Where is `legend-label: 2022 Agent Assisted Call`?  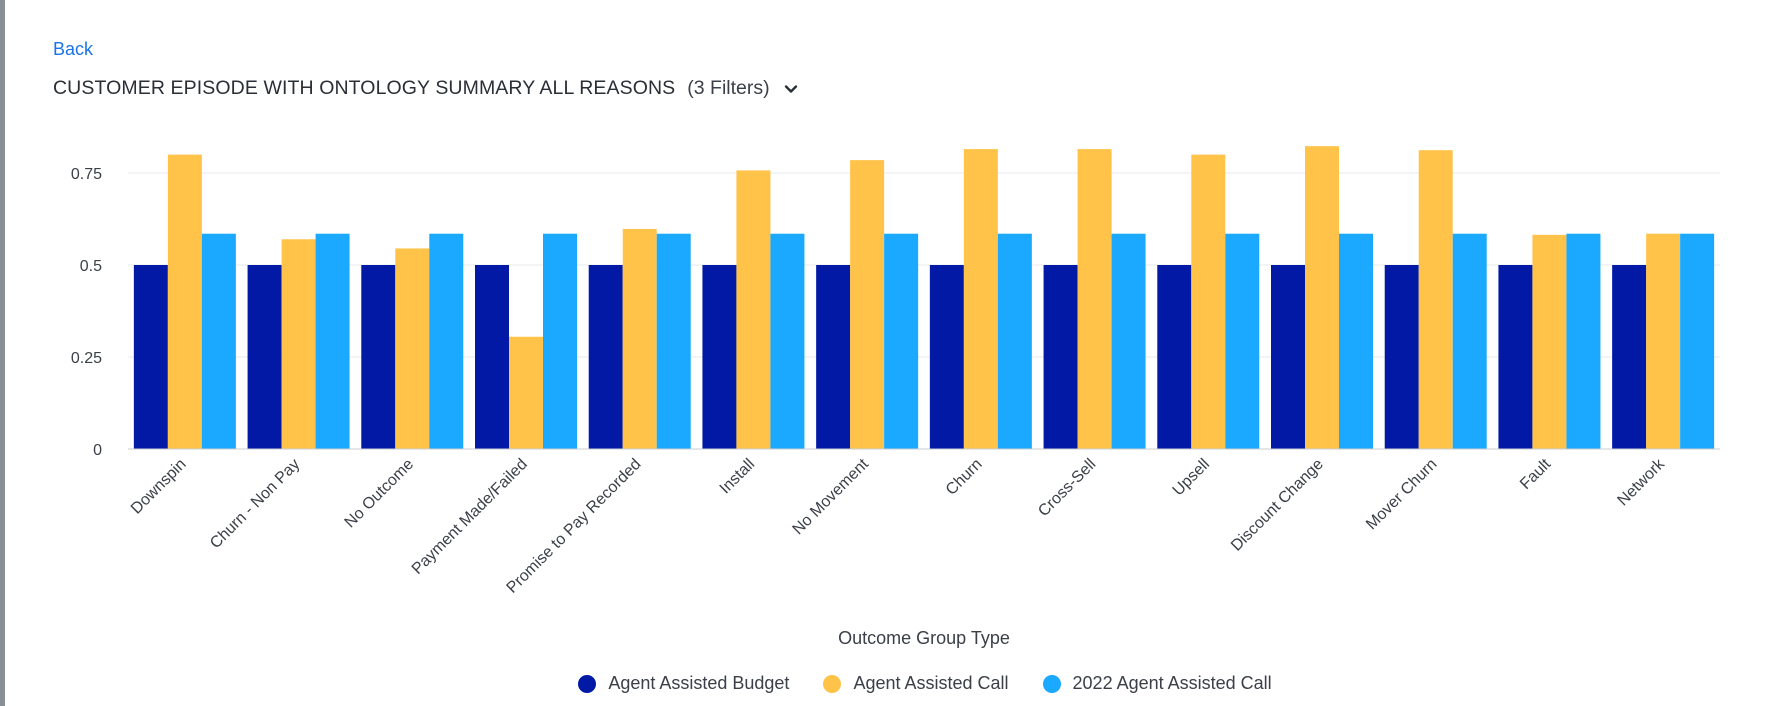
legend-label: 2022 Agent Assisted Call is located at coordinates (1172, 683).